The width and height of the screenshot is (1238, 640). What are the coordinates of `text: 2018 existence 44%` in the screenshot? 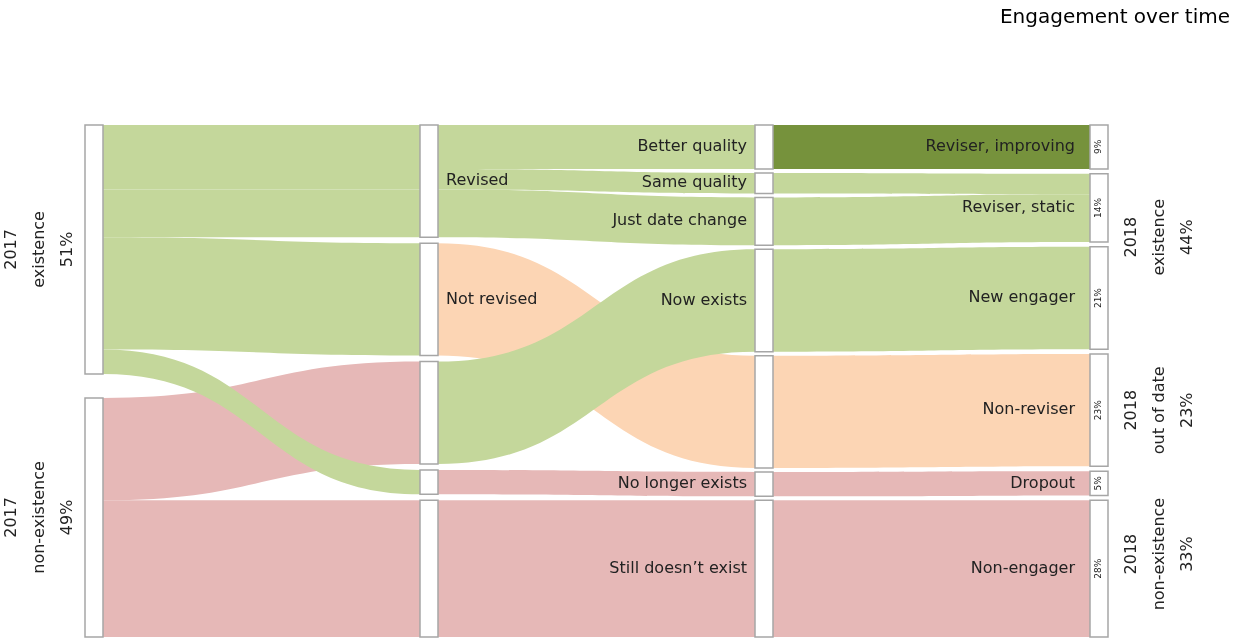 It's located at (1159, 237).